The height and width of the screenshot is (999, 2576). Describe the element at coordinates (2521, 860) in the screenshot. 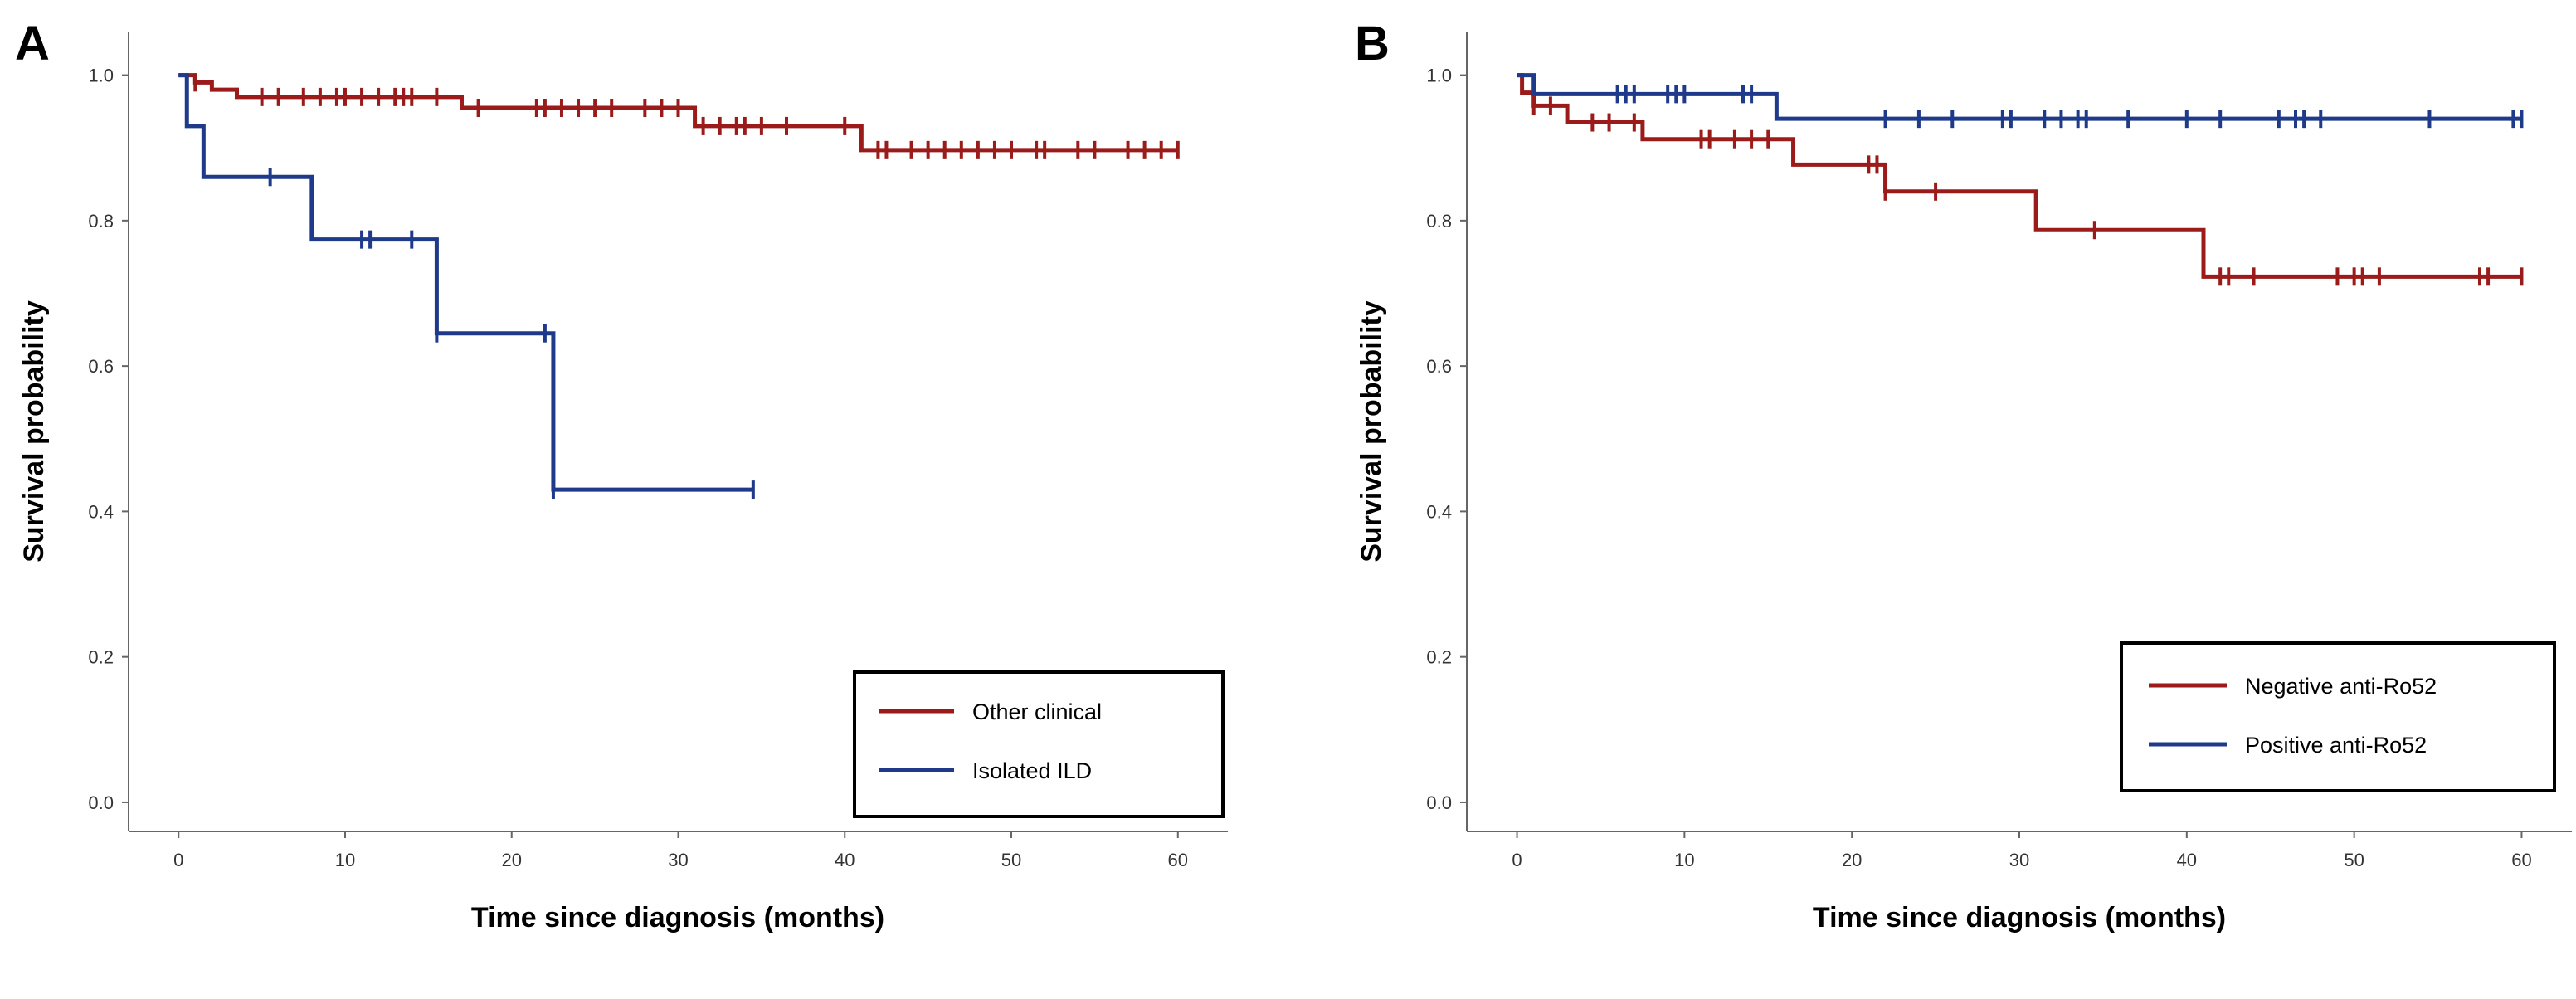

I see `panel-b-x-tick-label: 60` at that location.